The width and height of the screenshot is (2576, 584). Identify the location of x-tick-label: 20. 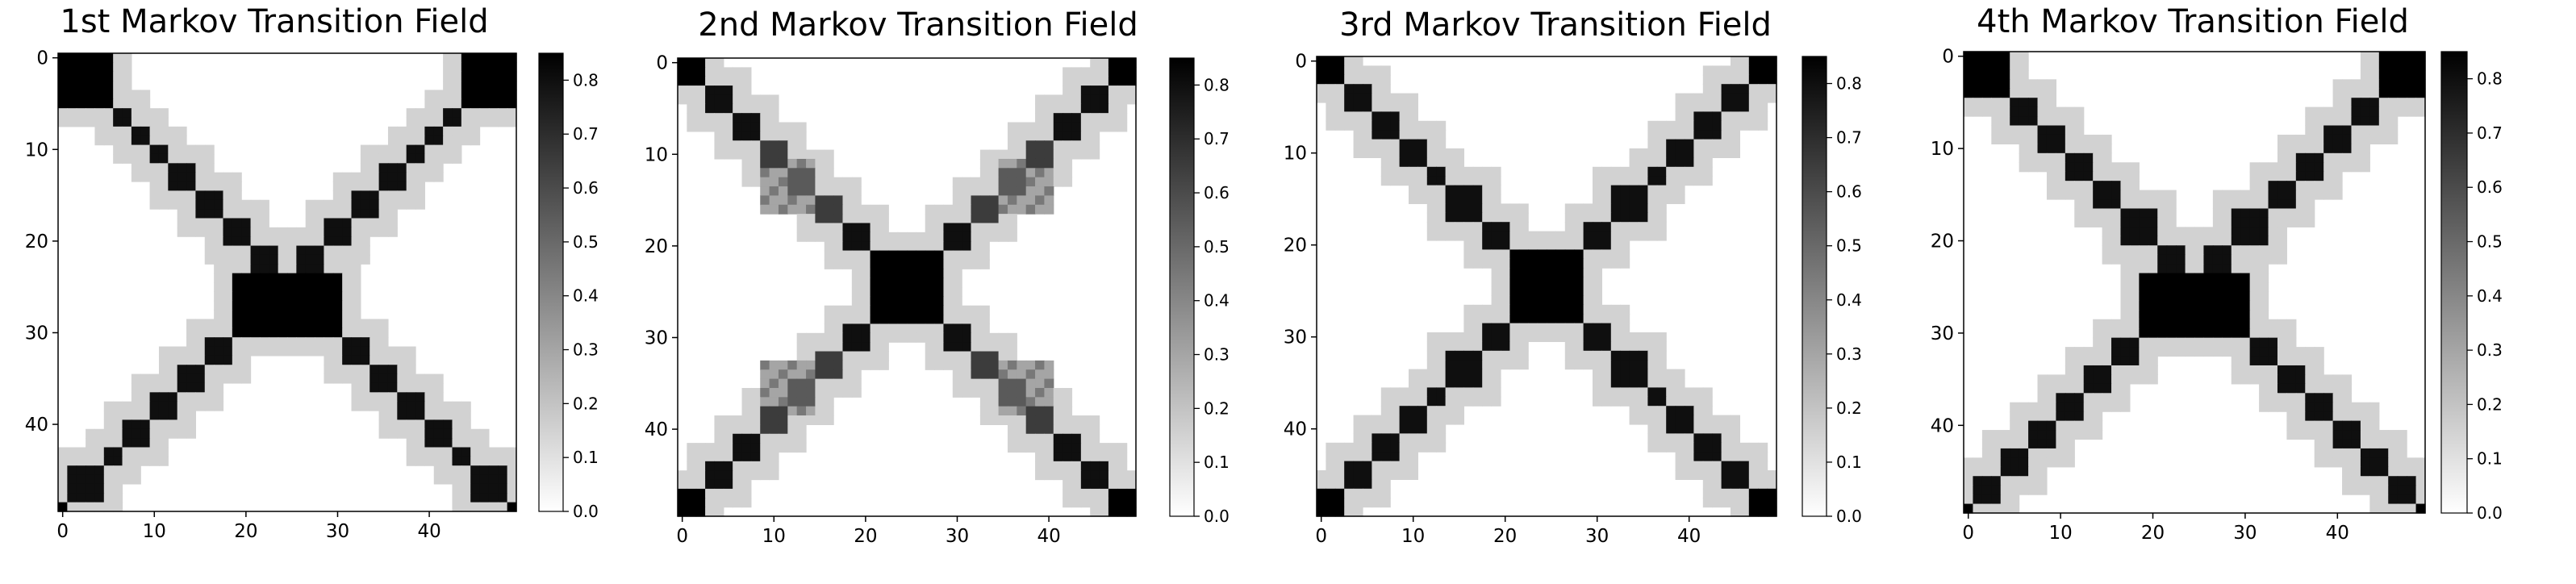
(866, 537).